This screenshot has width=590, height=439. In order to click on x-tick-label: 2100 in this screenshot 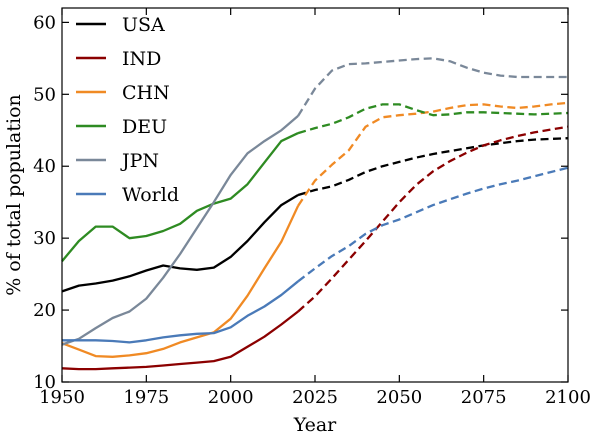, I will do `click(567, 397)`.